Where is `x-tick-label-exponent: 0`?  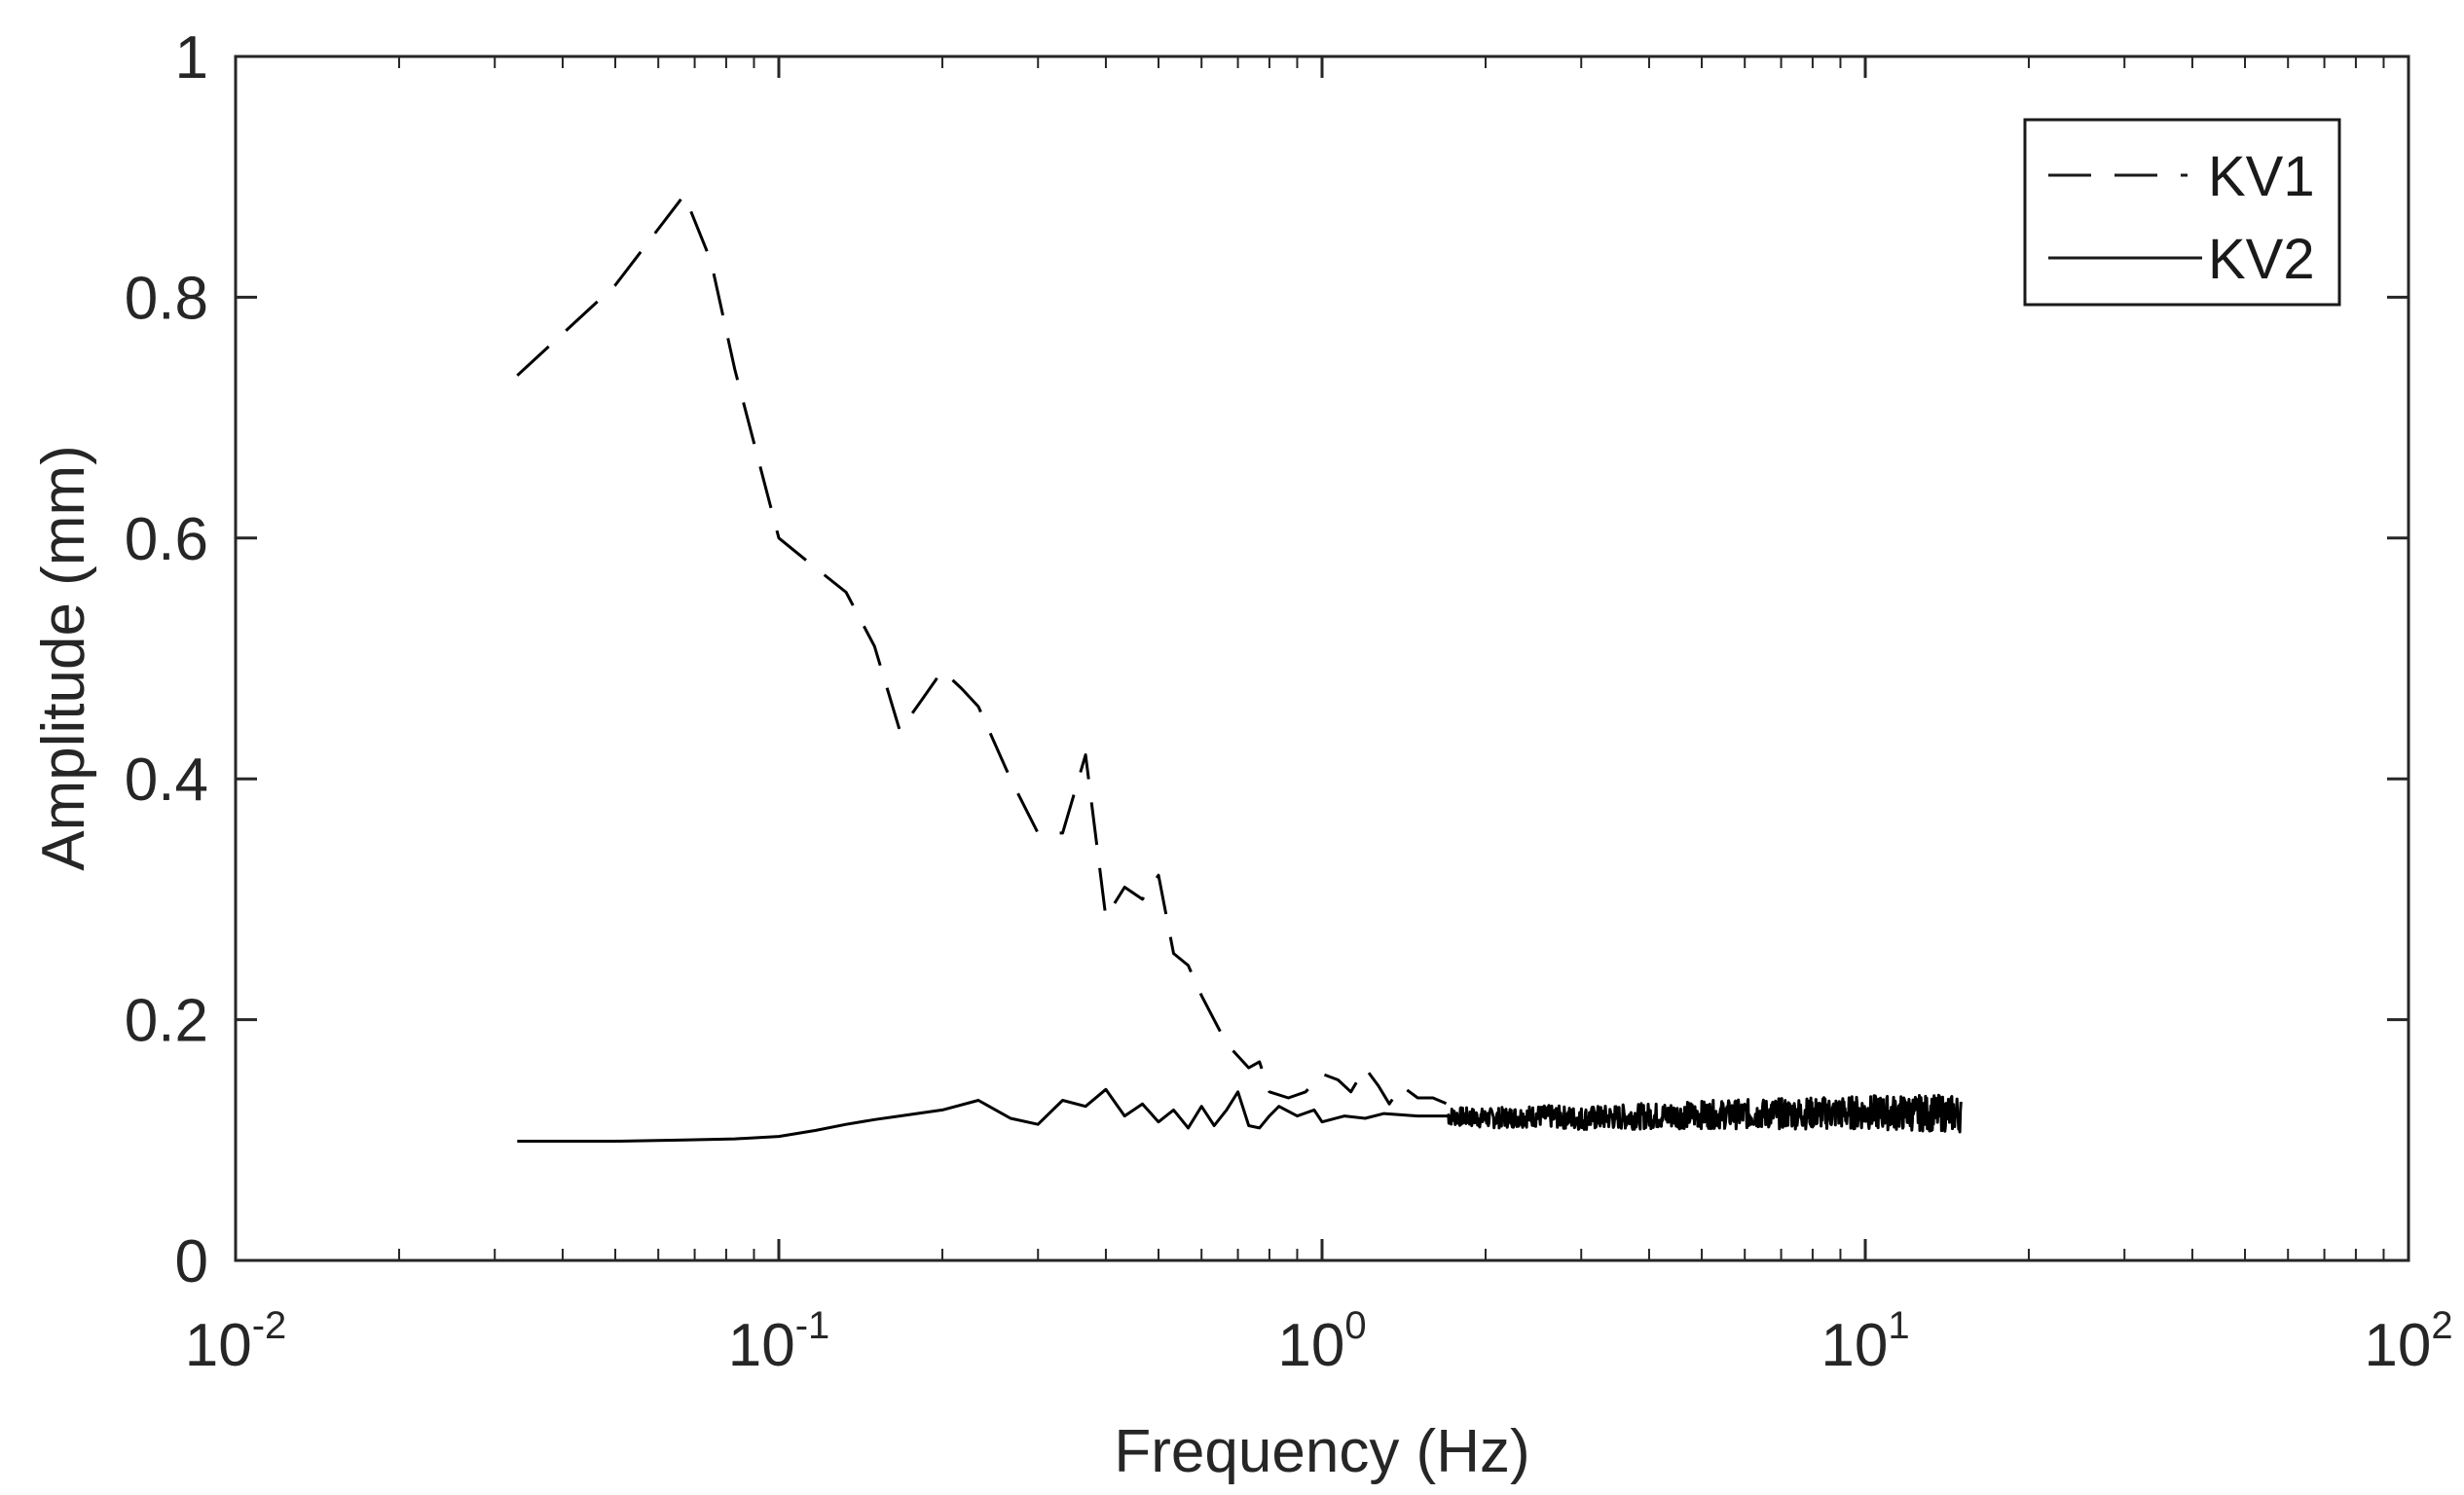 x-tick-label-exponent: 0 is located at coordinates (1355, 1325).